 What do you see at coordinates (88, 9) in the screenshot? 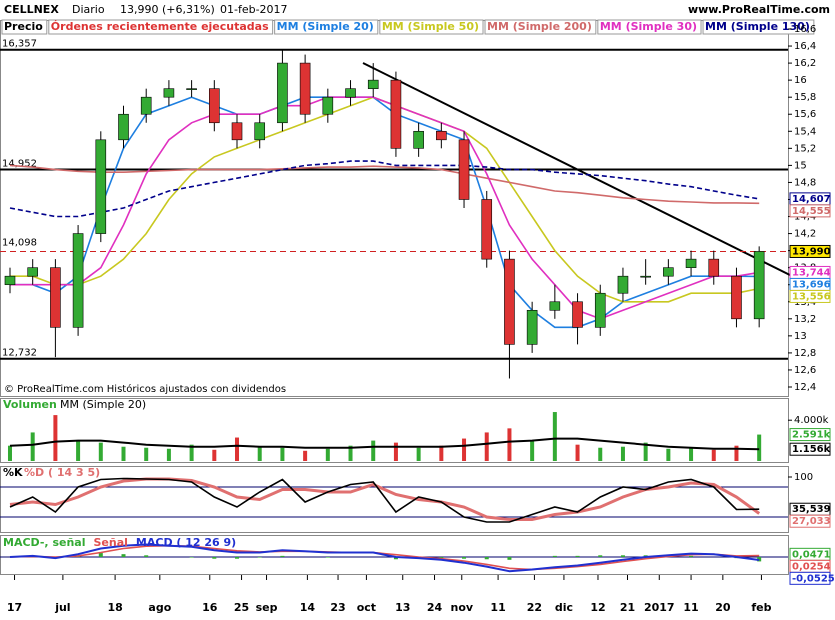
I see `period: Diario` at bounding box center [88, 9].